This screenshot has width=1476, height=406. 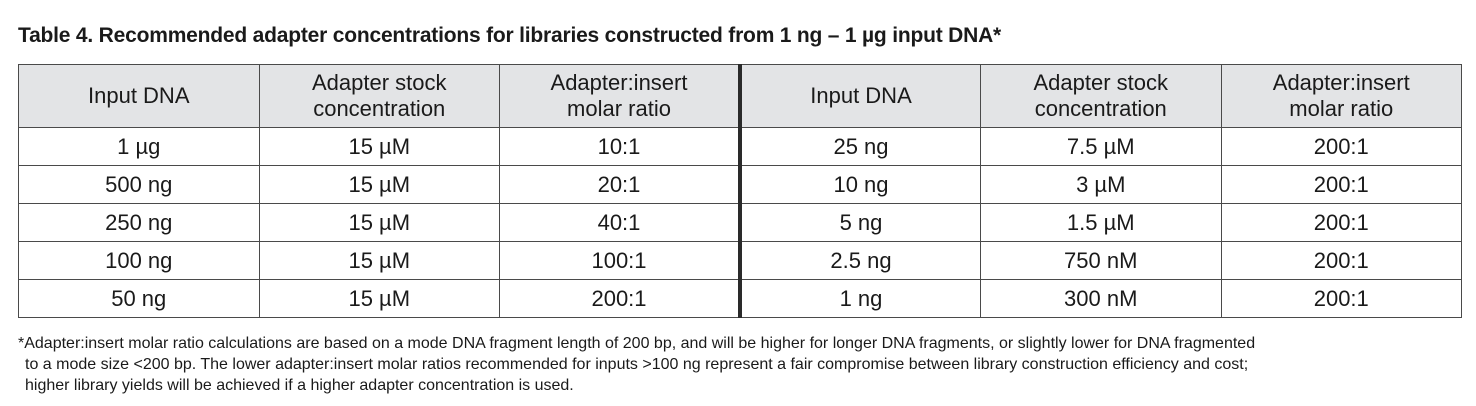 I want to click on table-row: 1 µg 15 µM 10:1 25 ng 7.5 µM 200:1, so click(x=740, y=146).